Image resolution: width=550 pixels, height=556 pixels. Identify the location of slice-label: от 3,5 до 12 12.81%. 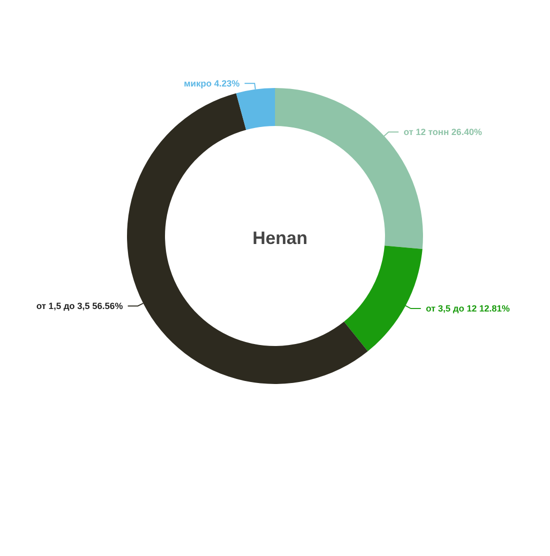
(468, 309).